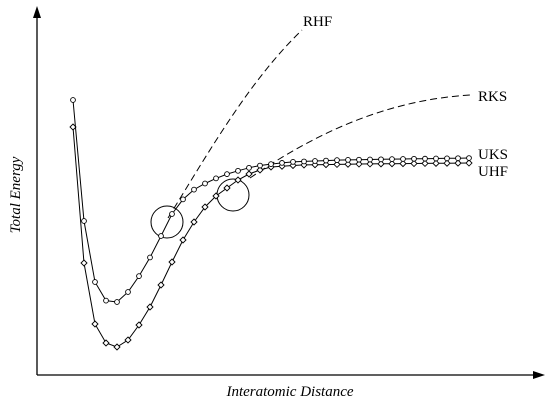  I want to click on rhf-curve, so click(235, 124).